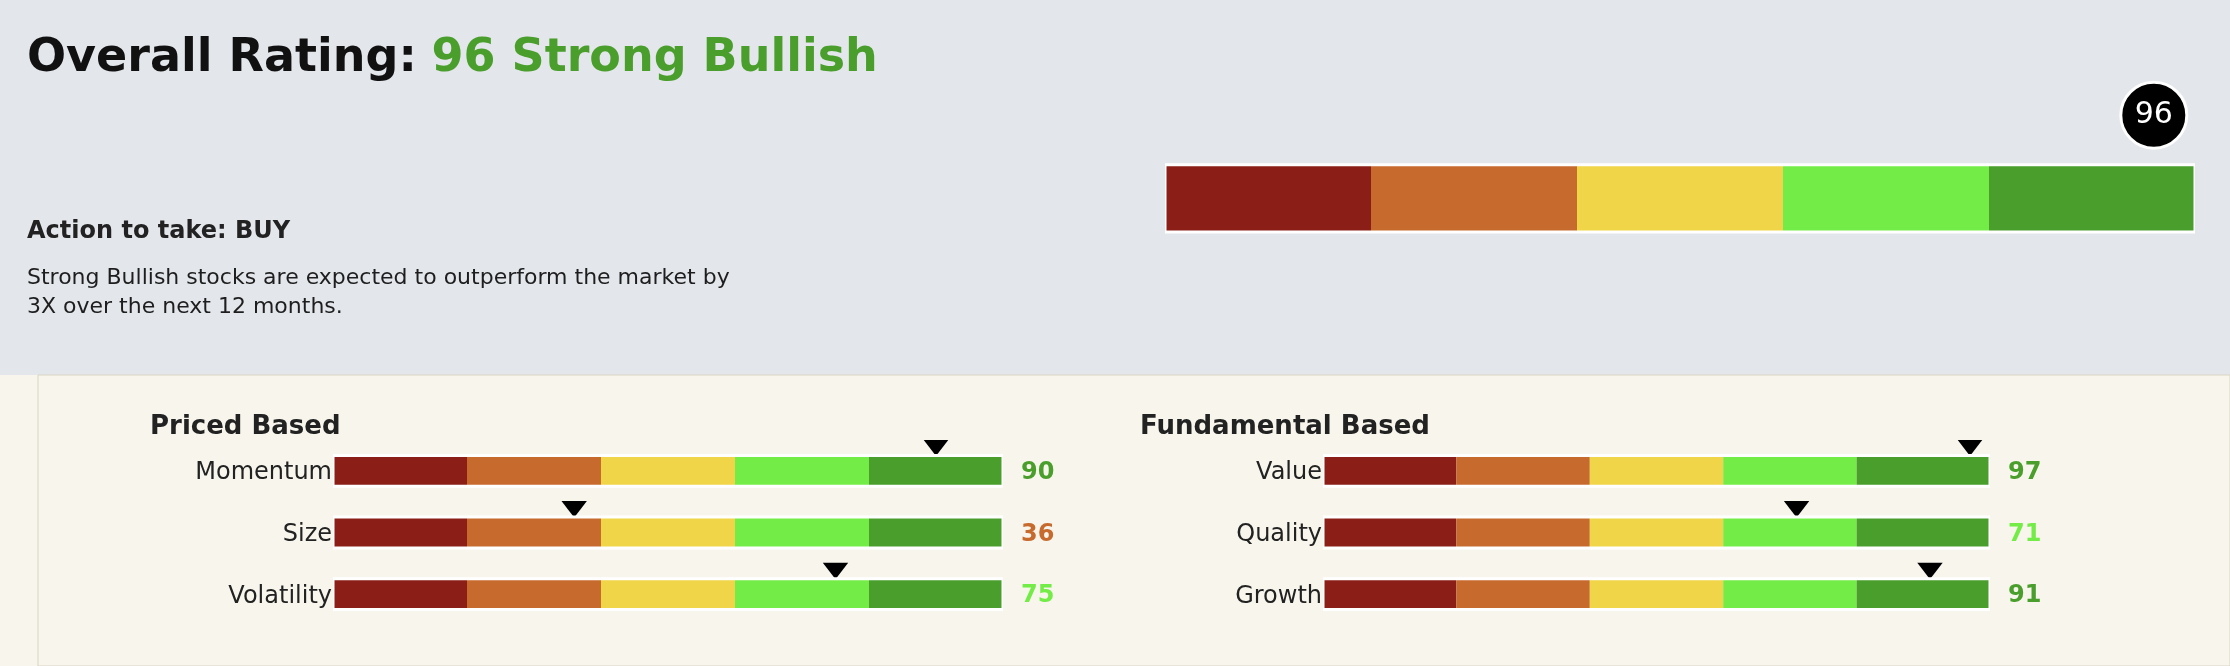 The image size is (2230, 666). I want to click on data-label: 91, so click(2025, 594).